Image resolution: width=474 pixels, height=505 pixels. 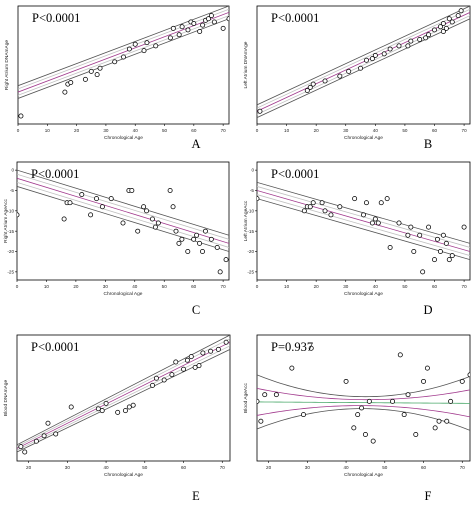 What do you see at coordinates (10, 231) in the screenshot?
I see `y-tick-label: -15` at bounding box center [10, 231].